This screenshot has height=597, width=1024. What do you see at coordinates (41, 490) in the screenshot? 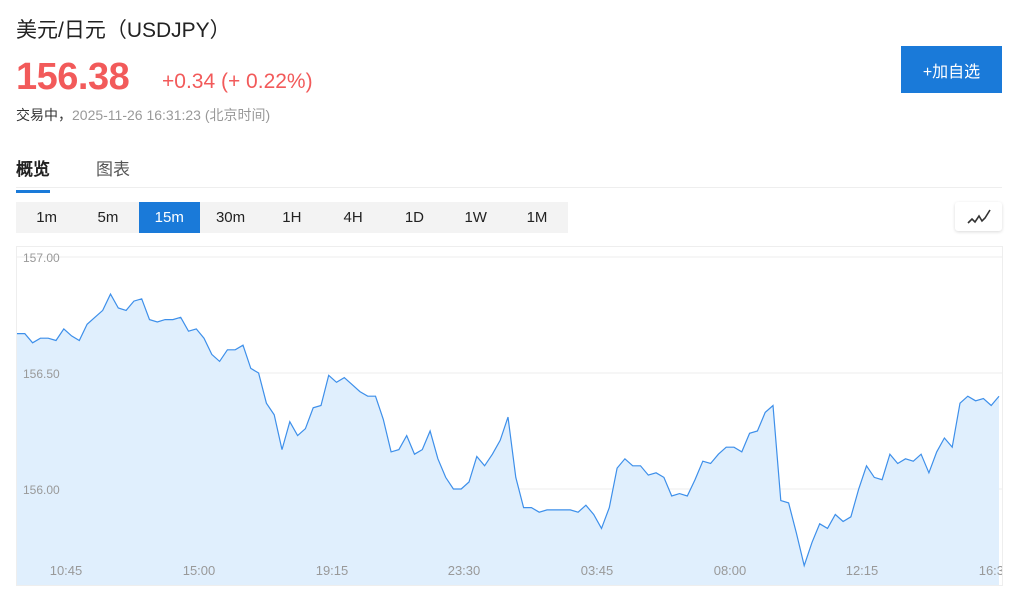
I see `y-tick-label: 156.00` at bounding box center [41, 490].